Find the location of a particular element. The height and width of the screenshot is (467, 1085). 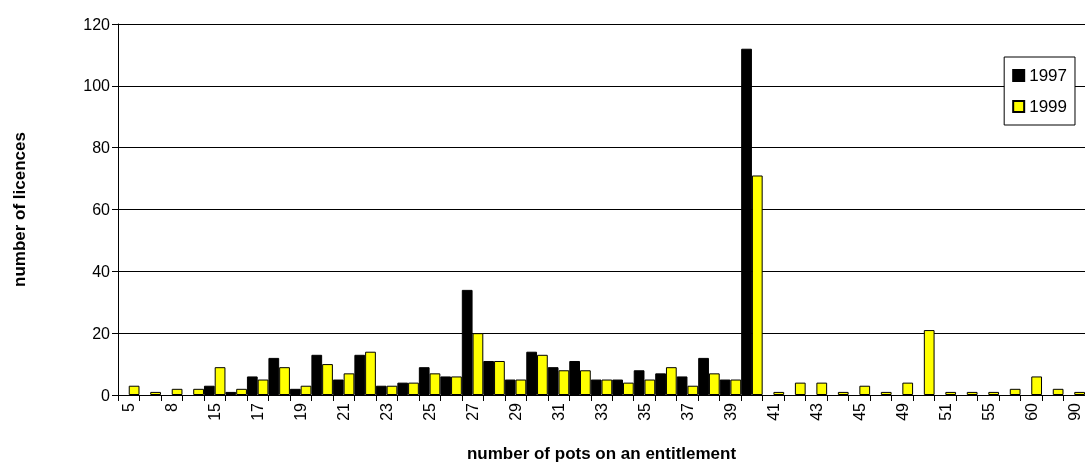

x-tick-label: 51 is located at coordinates (945, 411).